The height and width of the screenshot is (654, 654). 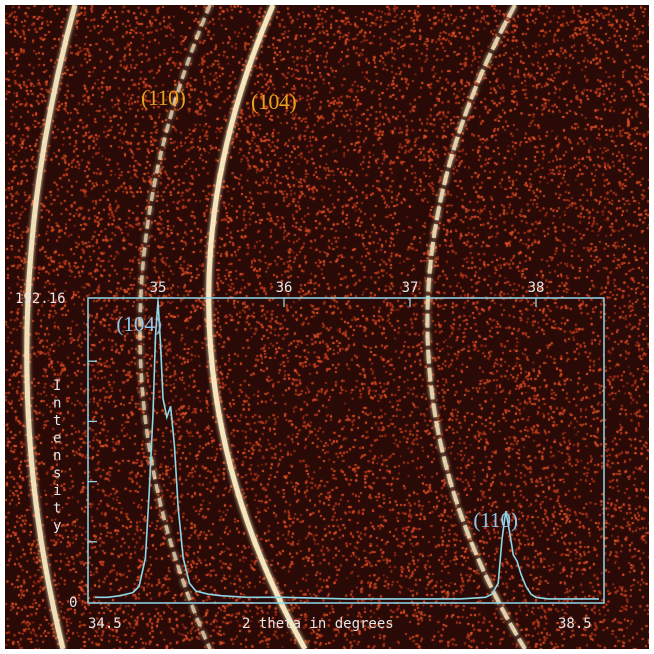 I want to click on ring-label-110: (110), so click(x=163, y=97).